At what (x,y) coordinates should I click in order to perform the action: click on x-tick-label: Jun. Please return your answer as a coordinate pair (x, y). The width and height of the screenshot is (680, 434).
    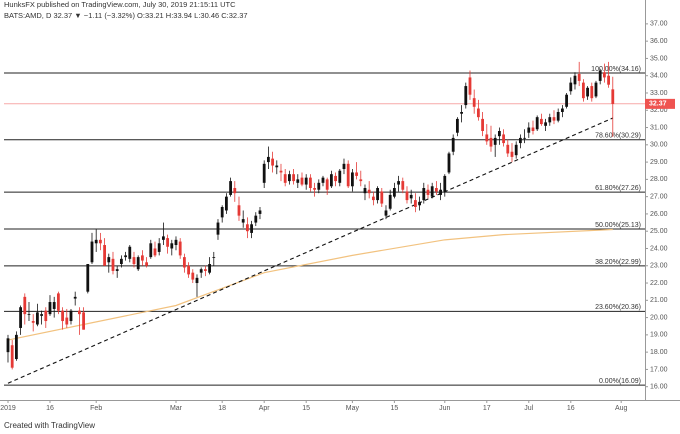
    Looking at the image, I should click on (444, 408).